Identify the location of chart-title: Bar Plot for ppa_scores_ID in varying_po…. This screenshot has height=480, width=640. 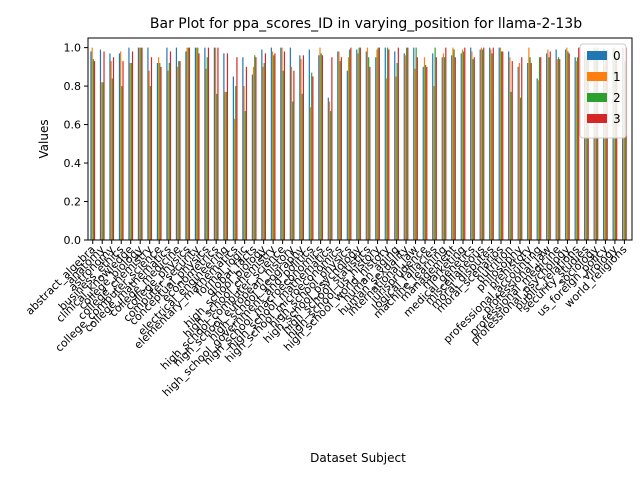
(366, 24).